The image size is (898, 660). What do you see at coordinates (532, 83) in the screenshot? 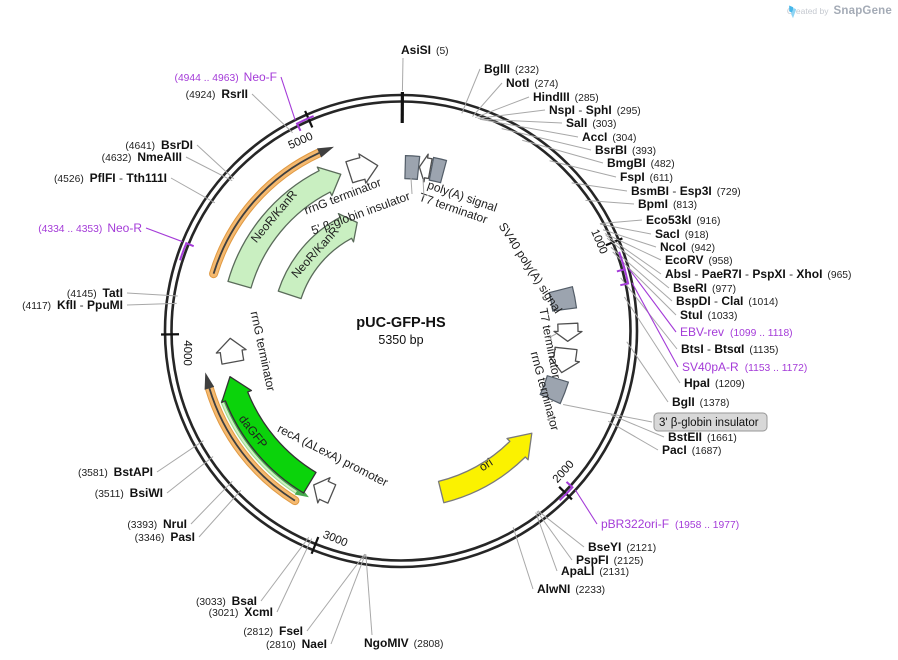
I see `site-label-NotI: NotI (274)` at bounding box center [532, 83].